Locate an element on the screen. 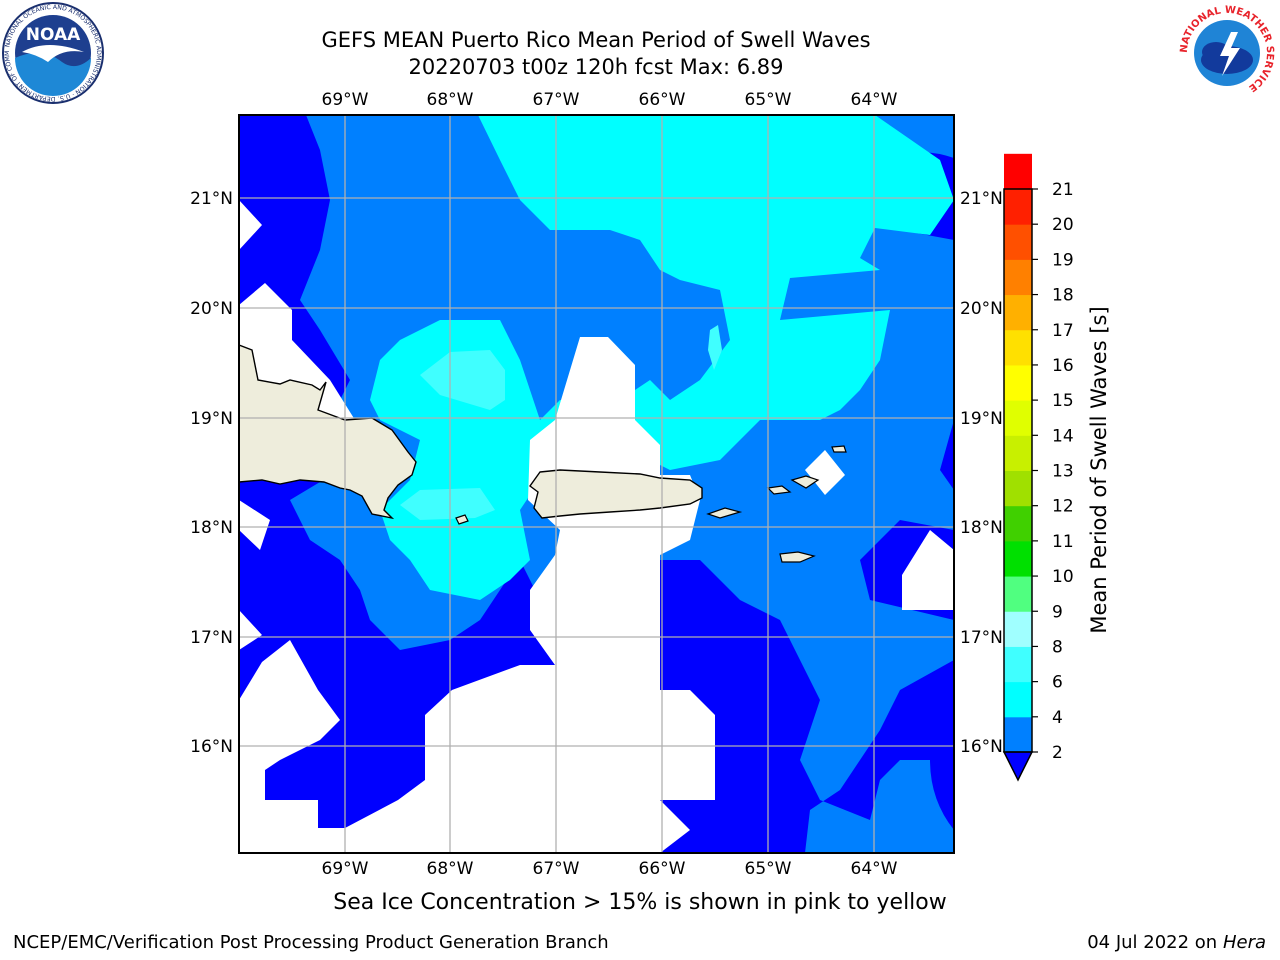  colorbar is located at coordinates (1020, 467).